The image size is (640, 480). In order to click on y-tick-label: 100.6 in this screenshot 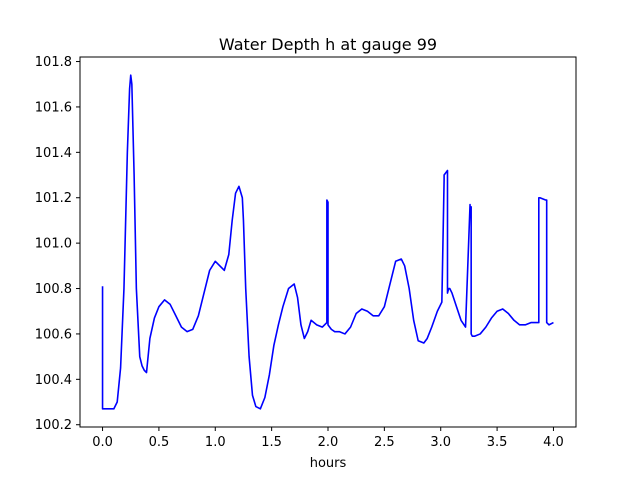, I will do `click(53, 334)`.